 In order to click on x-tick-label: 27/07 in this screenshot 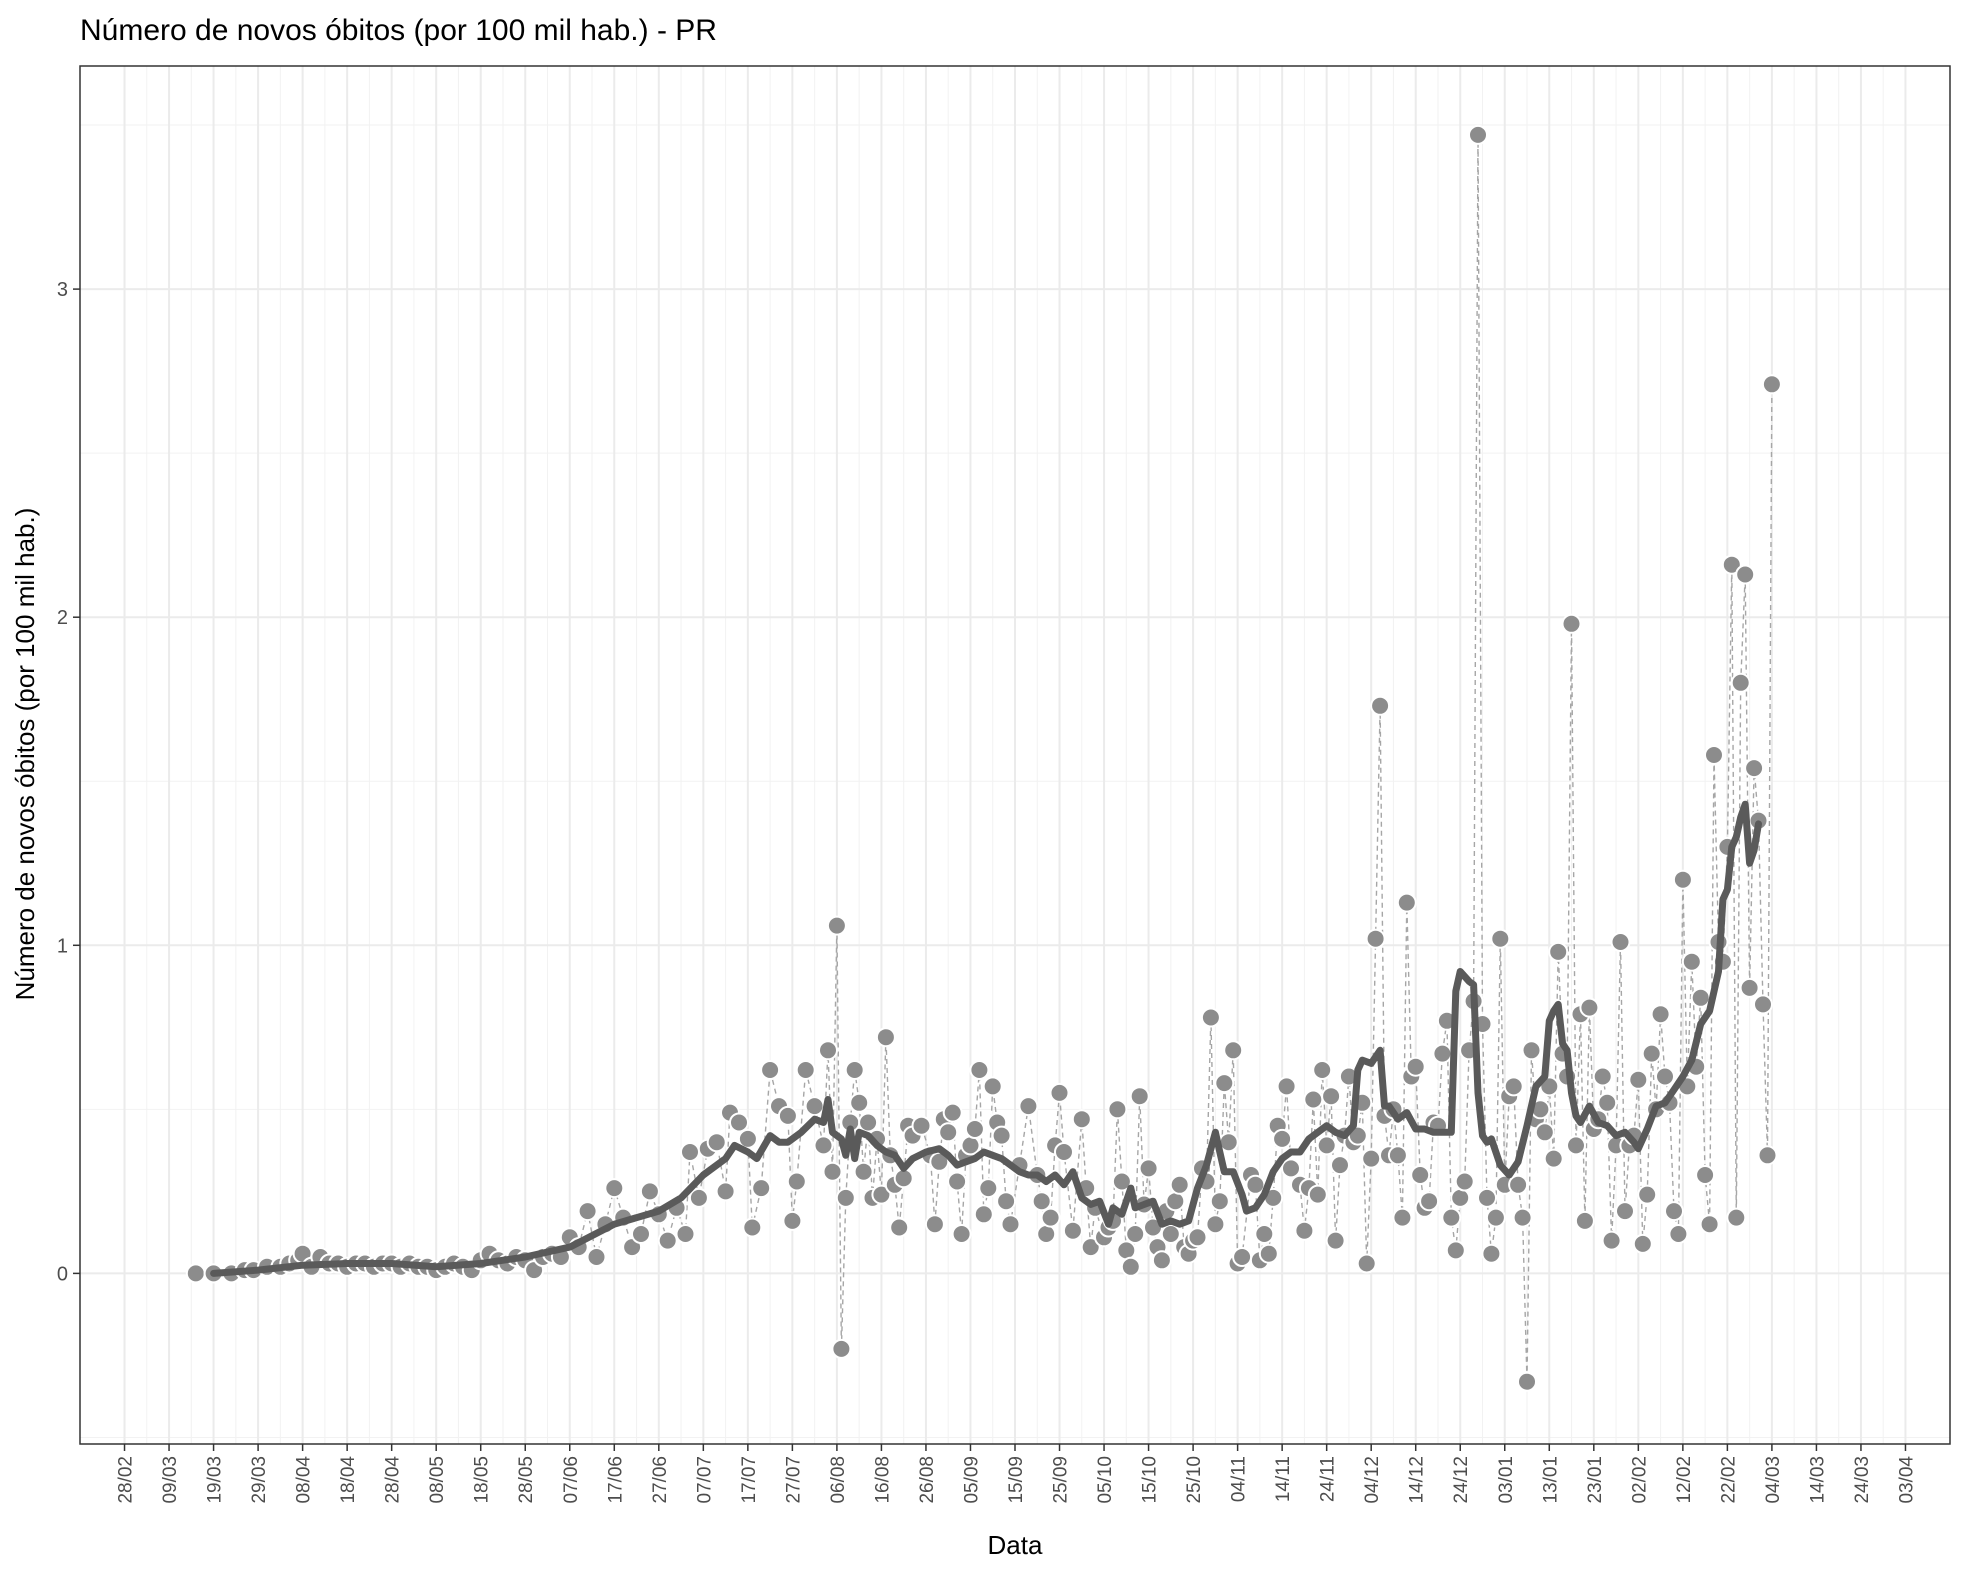, I will do `click(793, 1480)`.